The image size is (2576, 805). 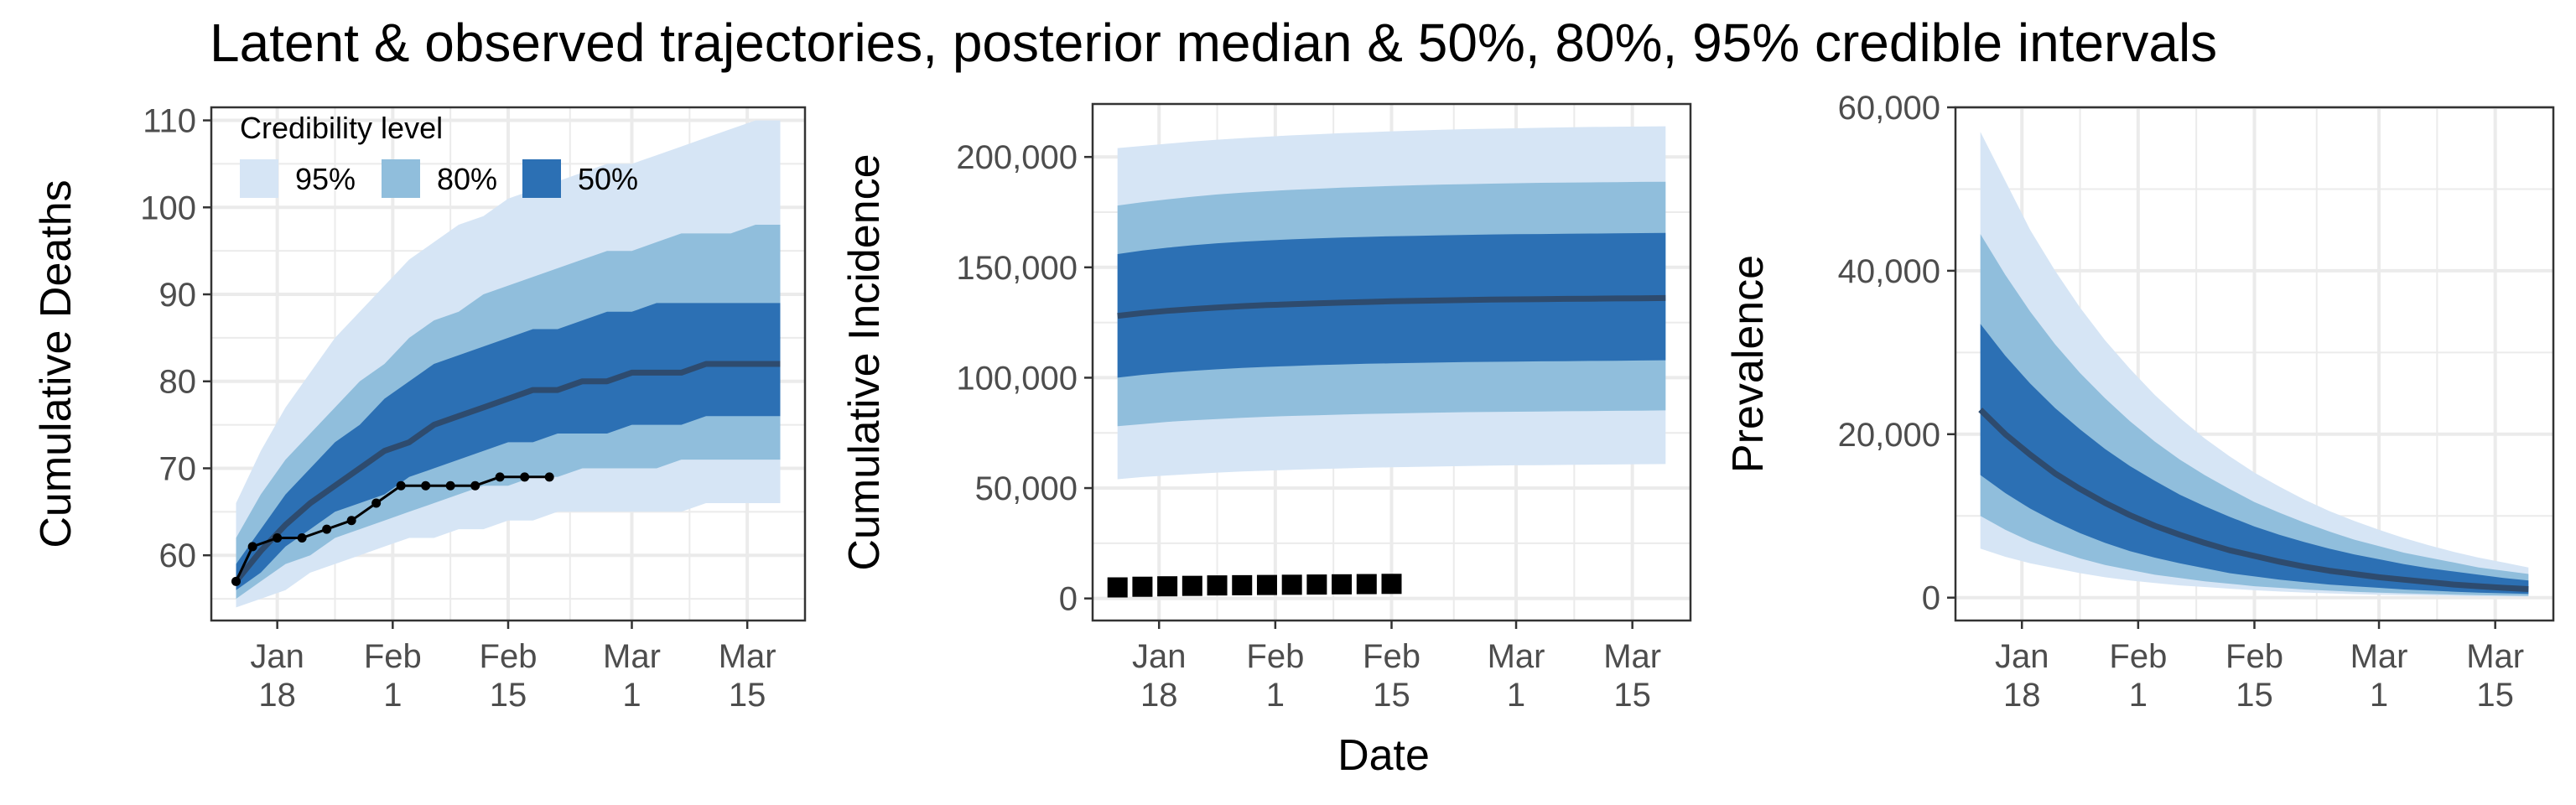 What do you see at coordinates (56, 363) in the screenshot?
I see `y-axis-title: Cumulative Deaths` at bounding box center [56, 363].